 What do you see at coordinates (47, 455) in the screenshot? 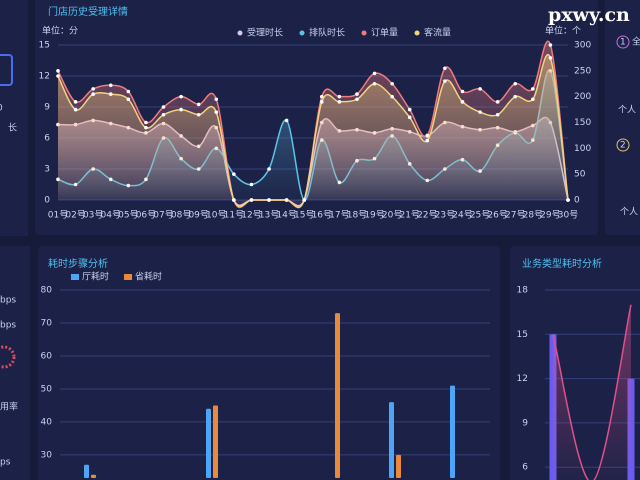
I see `y-tick-label: 30` at bounding box center [47, 455].